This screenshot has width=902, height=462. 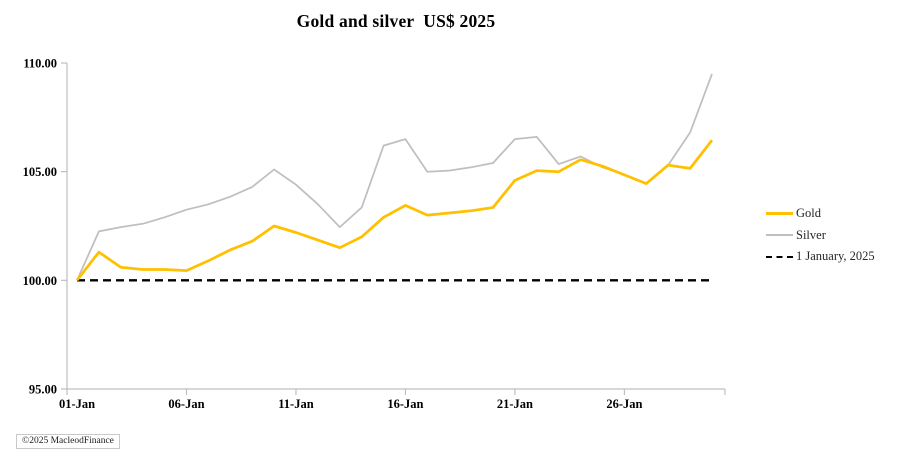 I want to click on legend-item-silver: Silver, so click(x=820, y=236).